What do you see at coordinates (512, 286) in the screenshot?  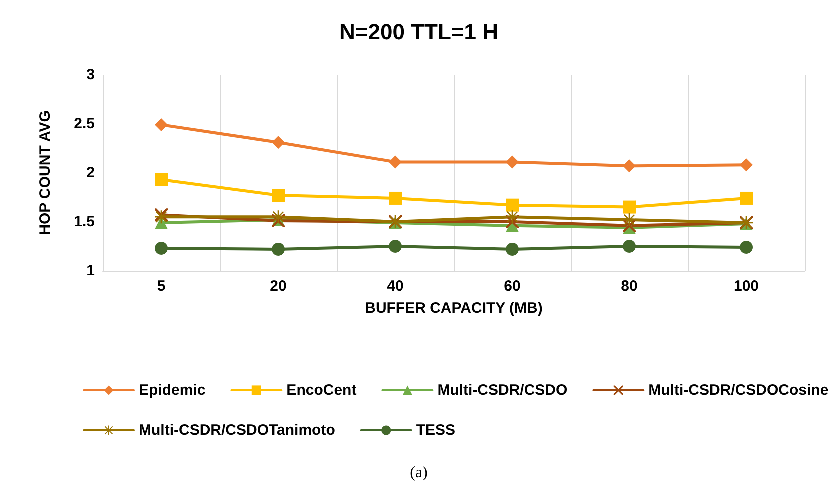 I see `x-tick-label: 60` at bounding box center [512, 286].